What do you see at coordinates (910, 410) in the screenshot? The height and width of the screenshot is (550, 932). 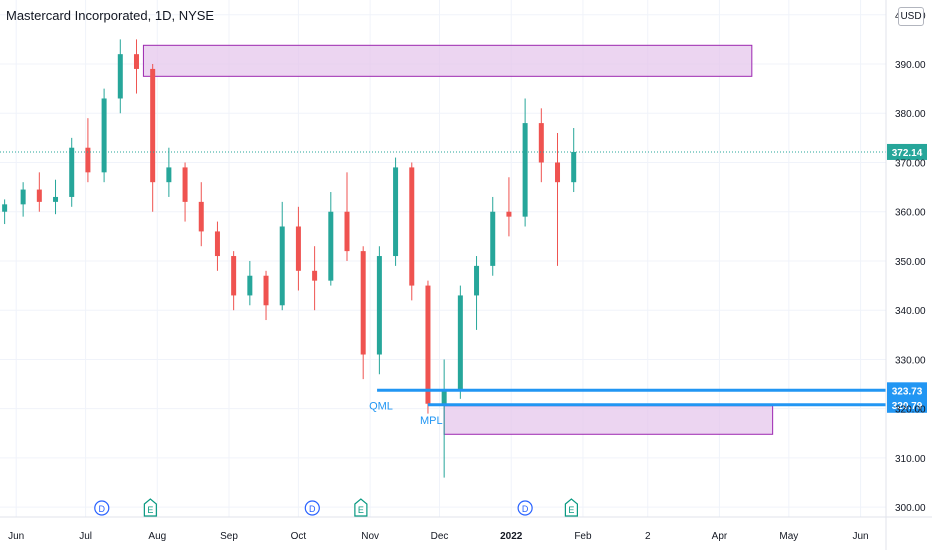 I see `y-tick-label: 320.00` at bounding box center [910, 410].